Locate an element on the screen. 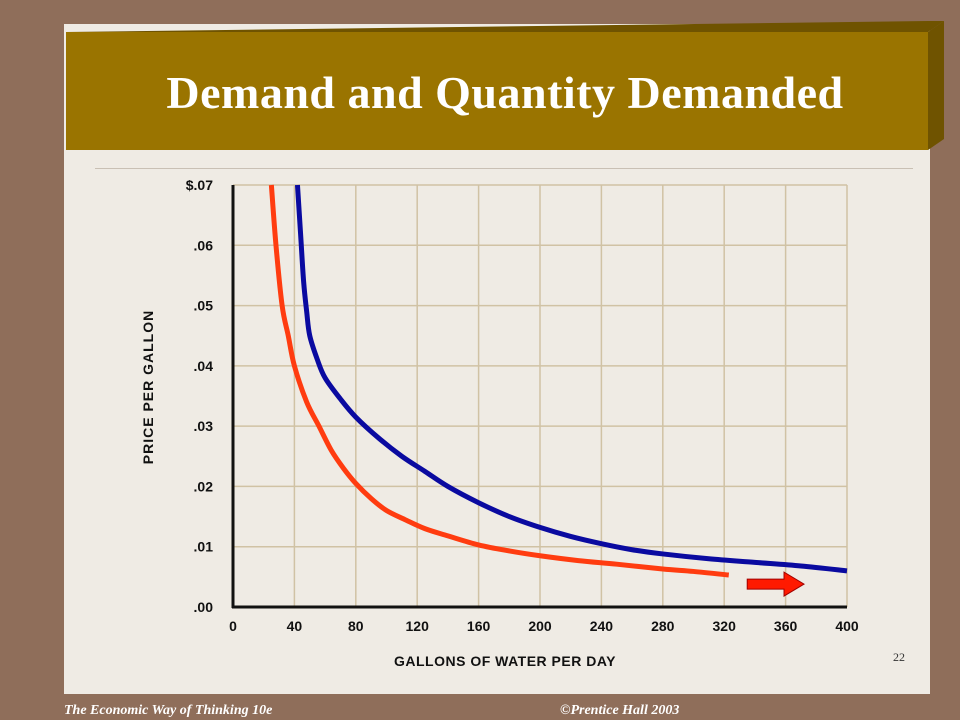  slide-number: 22 is located at coordinates (899, 657).